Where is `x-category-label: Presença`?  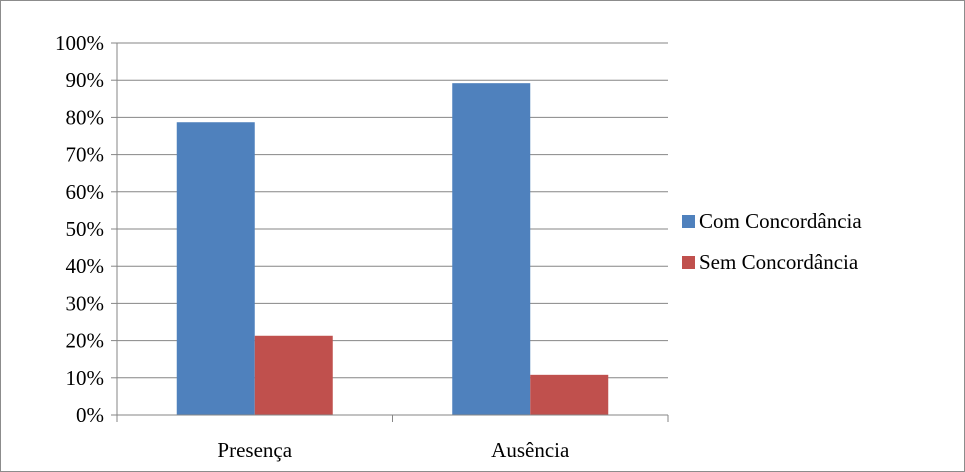 x-category-label: Presença is located at coordinates (254, 450).